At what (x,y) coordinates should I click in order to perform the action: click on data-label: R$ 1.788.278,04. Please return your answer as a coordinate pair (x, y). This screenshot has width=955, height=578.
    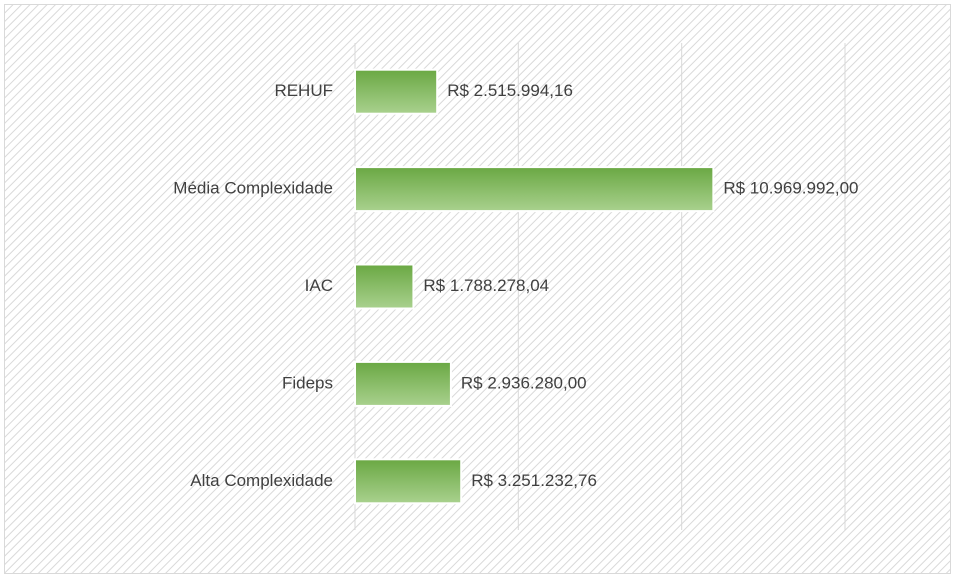
    Looking at the image, I should click on (486, 285).